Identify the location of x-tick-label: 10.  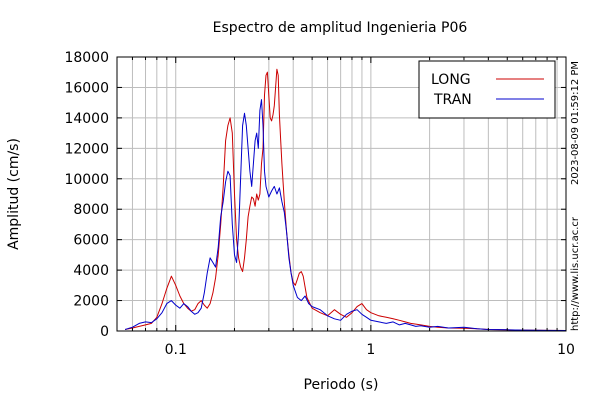
(566, 350).